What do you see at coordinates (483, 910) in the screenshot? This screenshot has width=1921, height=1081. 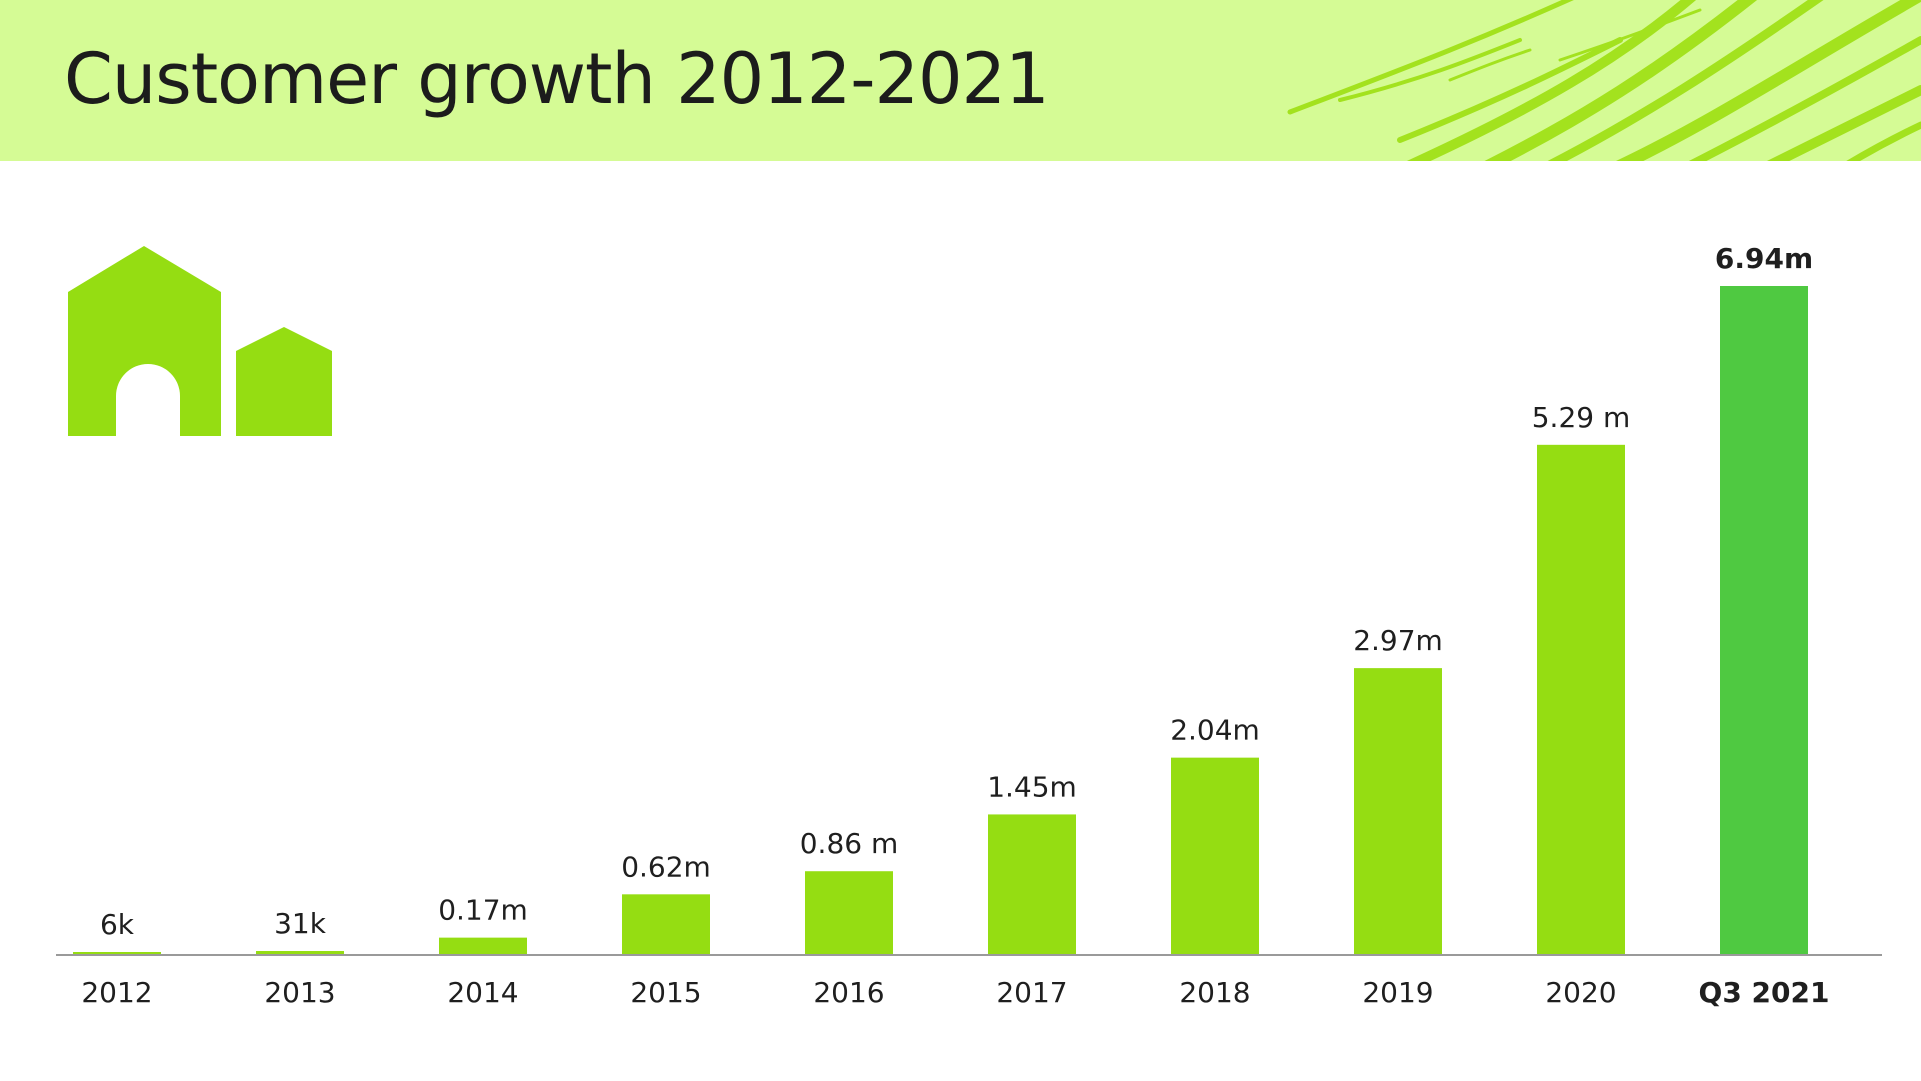 I see `data-label: 0.17m` at bounding box center [483, 910].